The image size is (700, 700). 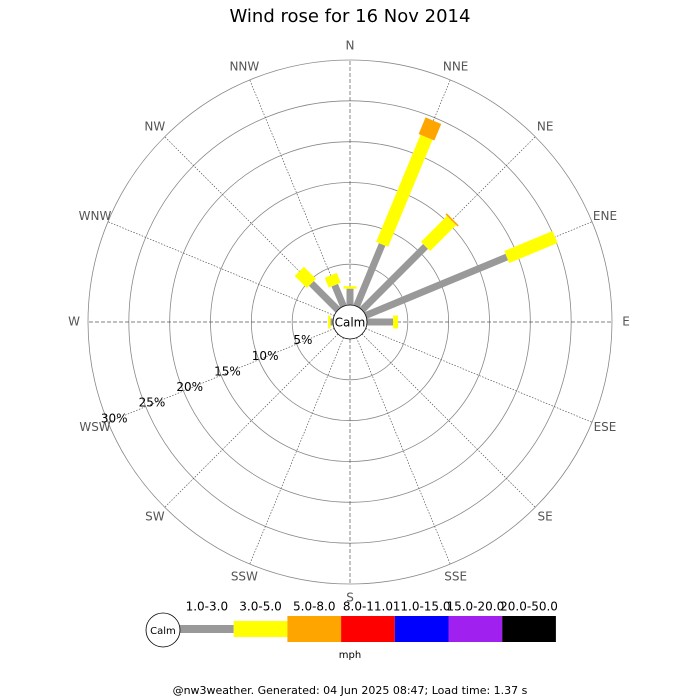 I want to click on legend-calm-label: Calm, so click(x=163, y=631).